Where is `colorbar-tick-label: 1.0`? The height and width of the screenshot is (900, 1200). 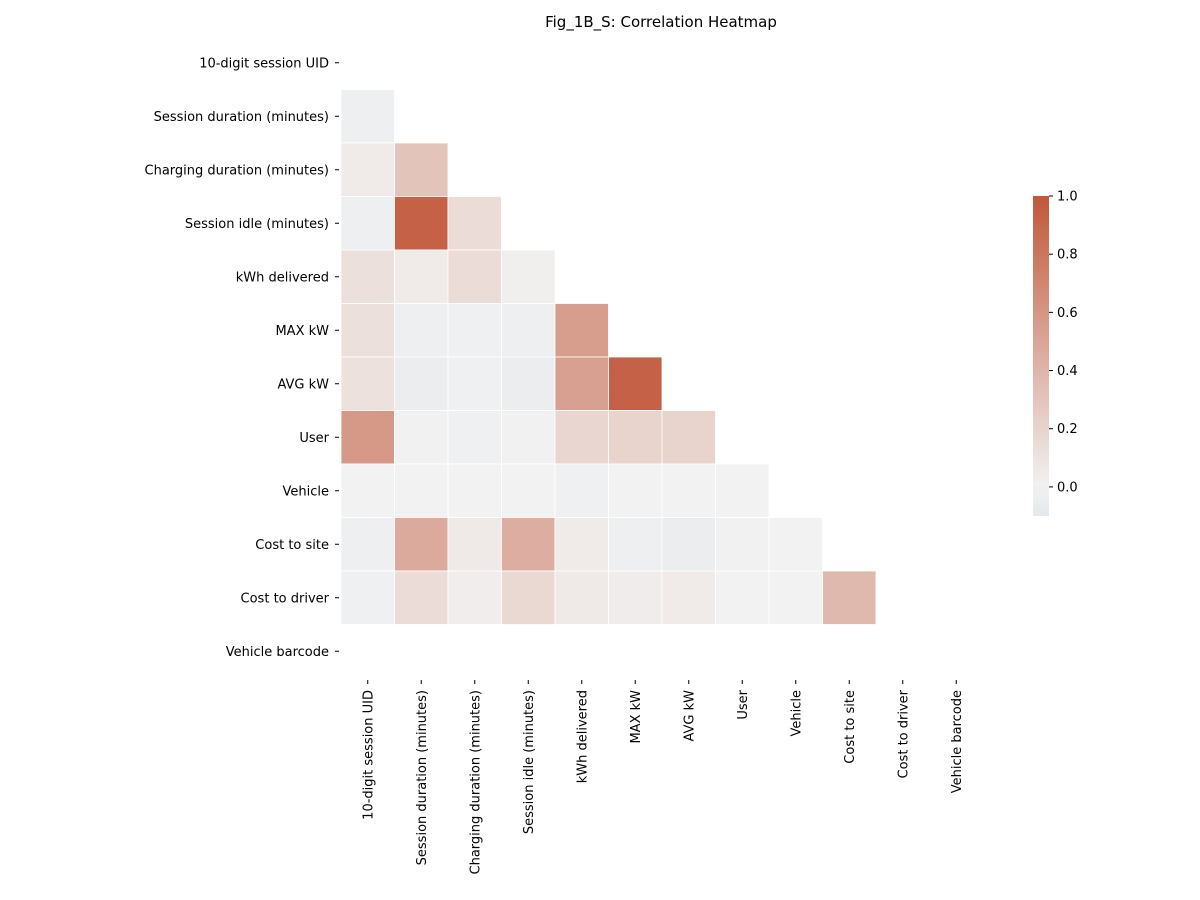 colorbar-tick-label: 1.0 is located at coordinates (1067, 197).